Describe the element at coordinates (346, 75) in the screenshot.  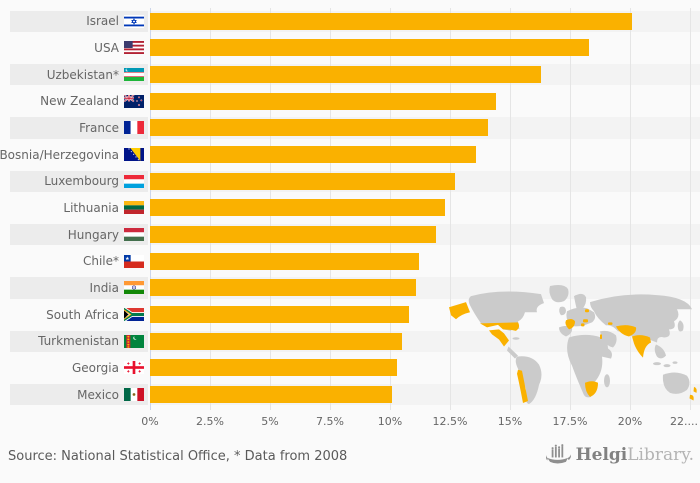
I see `bar-uz` at that location.